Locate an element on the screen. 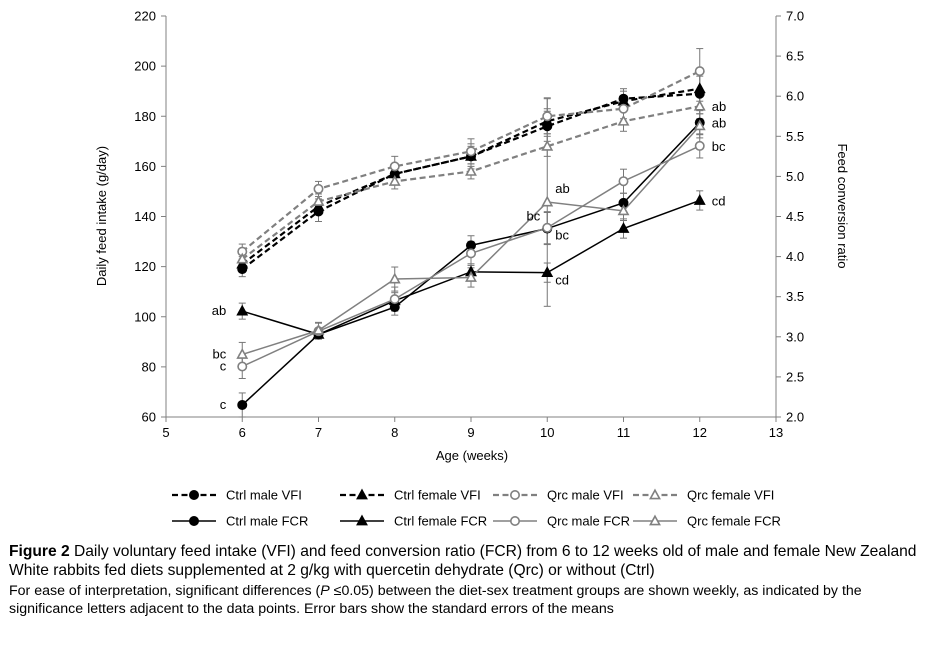 This screenshot has width=940, height=654. legend-label-ctrl-male-vfi: Ctrl male VFI is located at coordinates (264, 495).